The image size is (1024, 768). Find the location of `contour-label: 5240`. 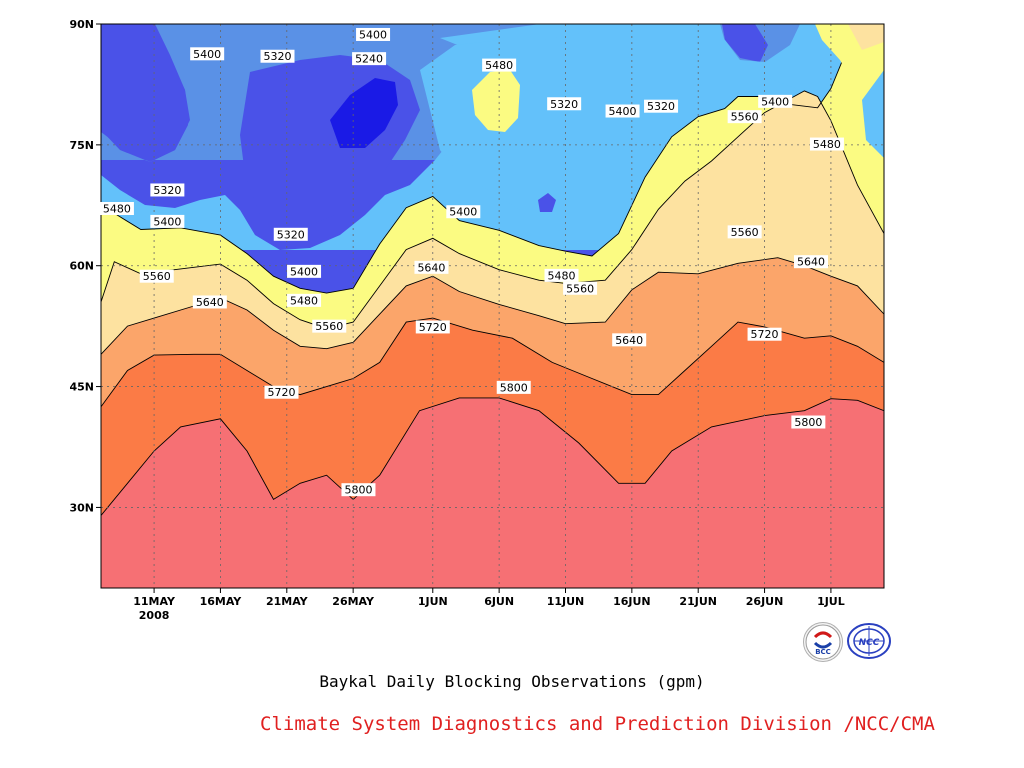

contour-label: 5240 is located at coordinates (369, 59).